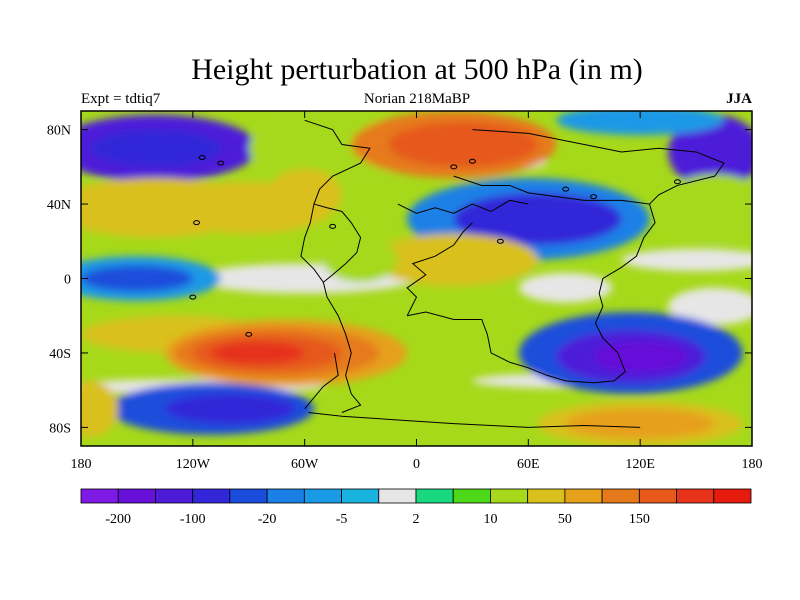 The height and width of the screenshot is (600, 800). I want to click on colorbar: -200 -100 -20 -5 2 10 50 150, so click(416, 507).